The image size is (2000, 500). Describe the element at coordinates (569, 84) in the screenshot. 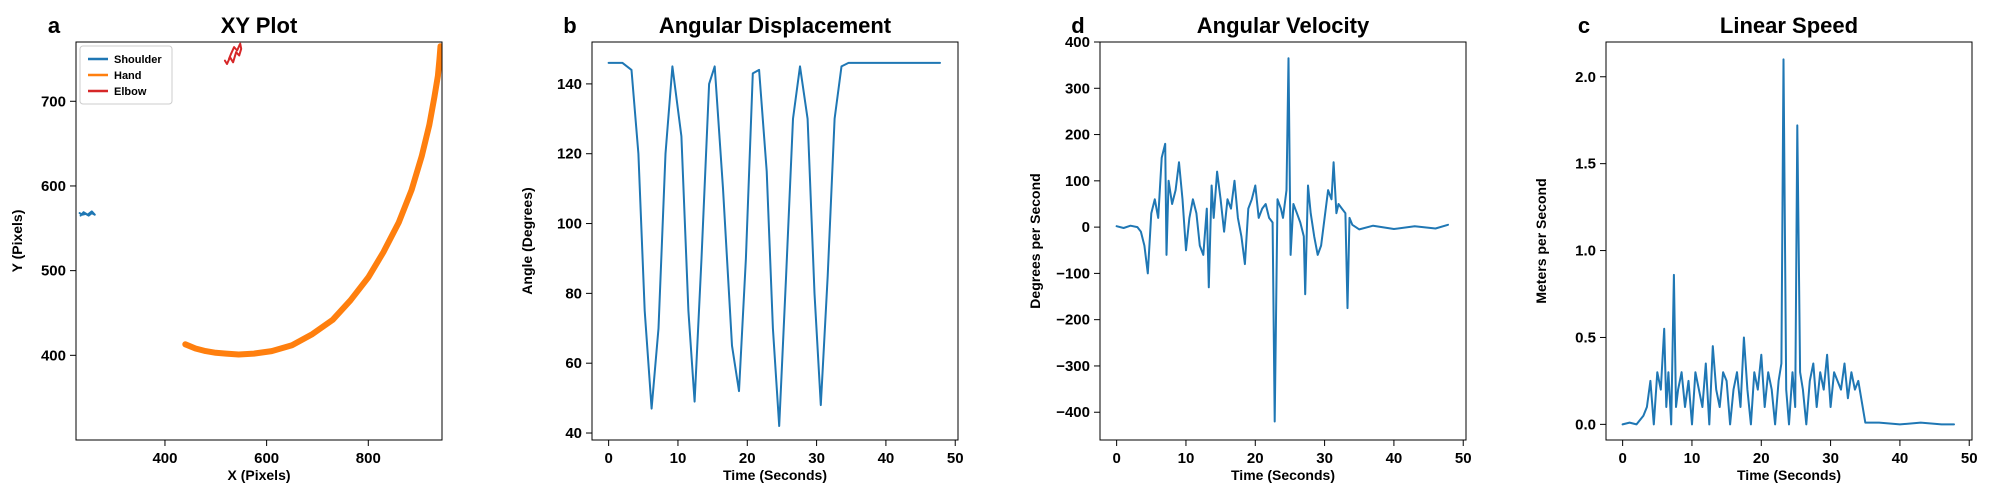

I see `y-tick-label: 140` at that location.